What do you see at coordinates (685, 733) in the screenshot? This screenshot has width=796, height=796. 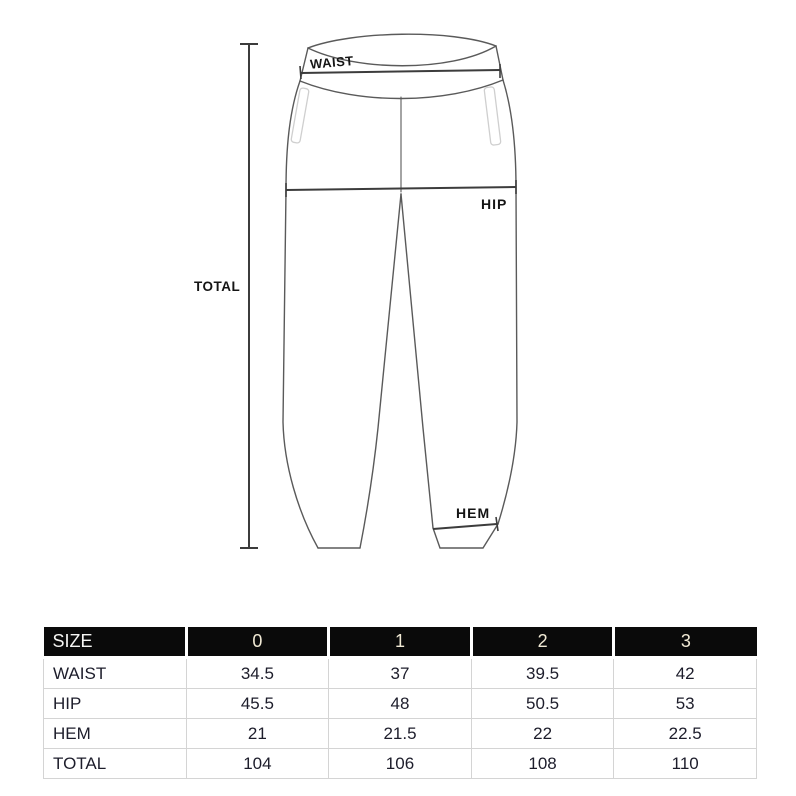 I see `cell-hem-3: 22.5` at bounding box center [685, 733].